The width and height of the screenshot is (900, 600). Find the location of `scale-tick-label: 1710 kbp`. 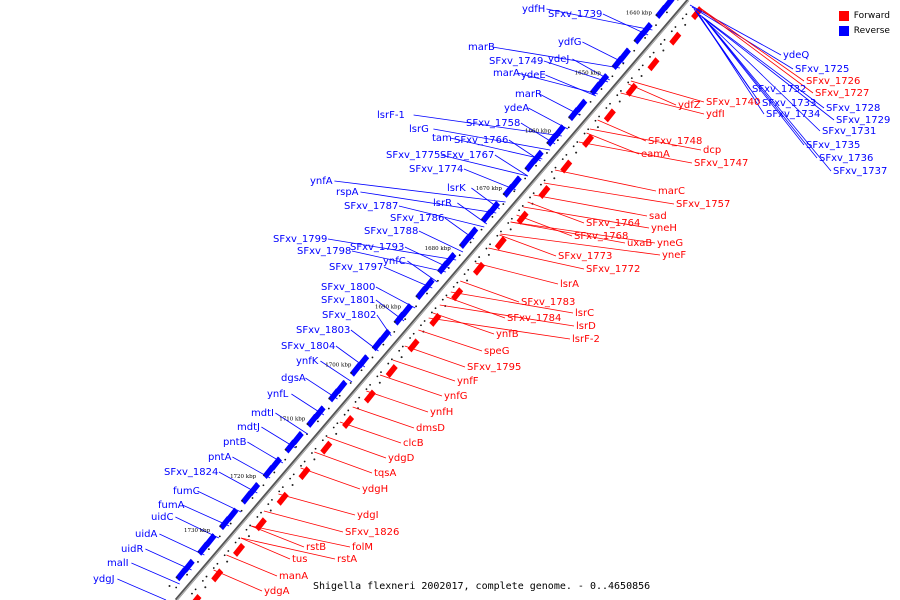

scale-tick-label: 1710 kbp is located at coordinates (292, 420).